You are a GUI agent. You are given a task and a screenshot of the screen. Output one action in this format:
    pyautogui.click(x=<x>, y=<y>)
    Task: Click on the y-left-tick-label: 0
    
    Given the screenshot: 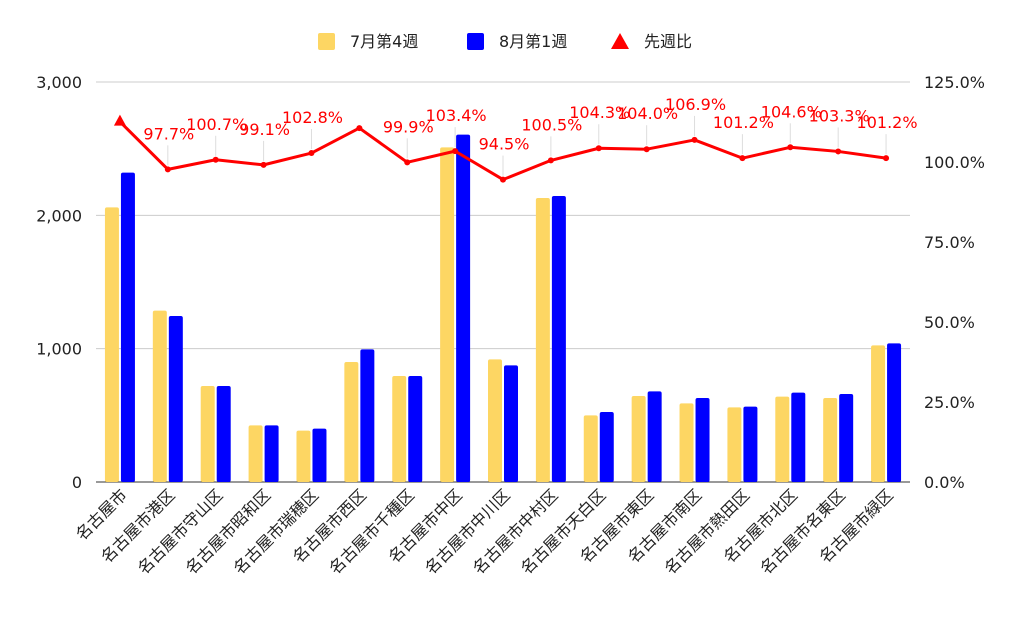 What is the action you would take?
    pyautogui.click(x=77, y=482)
    